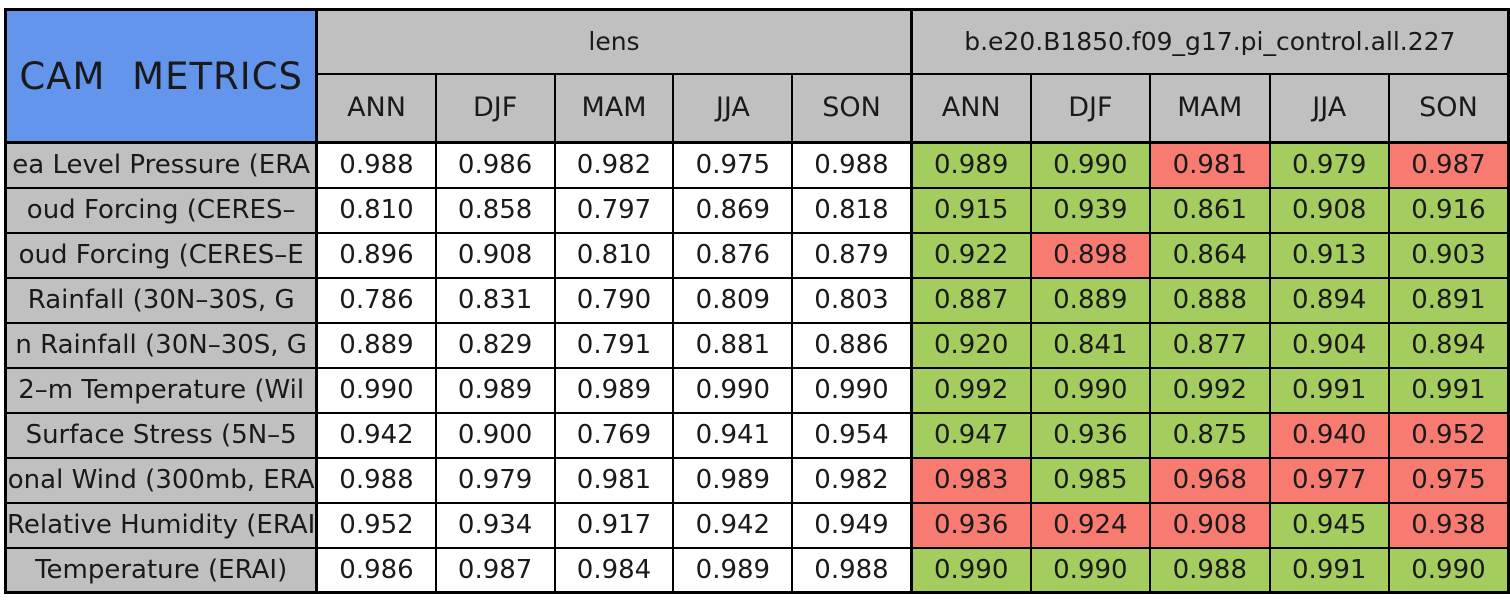 This screenshot has height=611, width=1510. What do you see at coordinates (733, 210) in the screenshot?
I see `lens-value-cell: 0.869` at bounding box center [733, 210].